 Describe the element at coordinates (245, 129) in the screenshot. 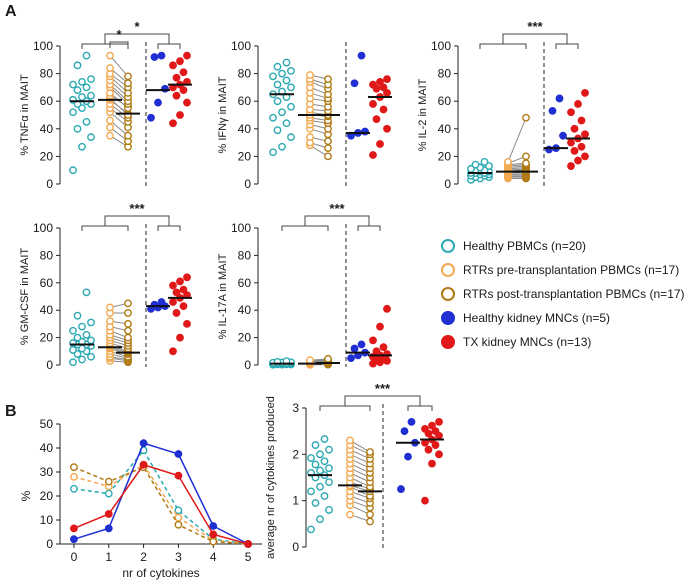

I see `y-tick-label: 40` at that location.